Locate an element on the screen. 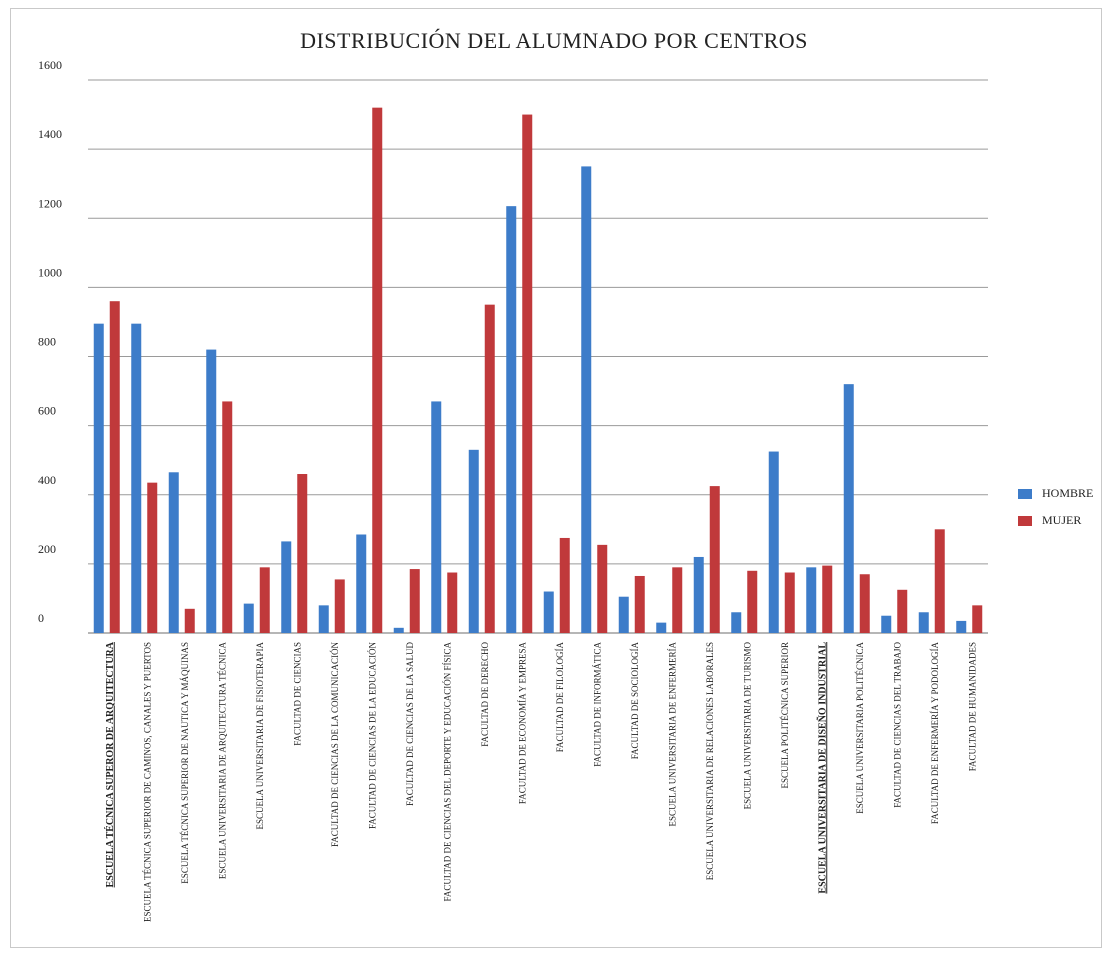  x-category-label: FACULTAD DE DERECHO is located at coordinates (485, 694).